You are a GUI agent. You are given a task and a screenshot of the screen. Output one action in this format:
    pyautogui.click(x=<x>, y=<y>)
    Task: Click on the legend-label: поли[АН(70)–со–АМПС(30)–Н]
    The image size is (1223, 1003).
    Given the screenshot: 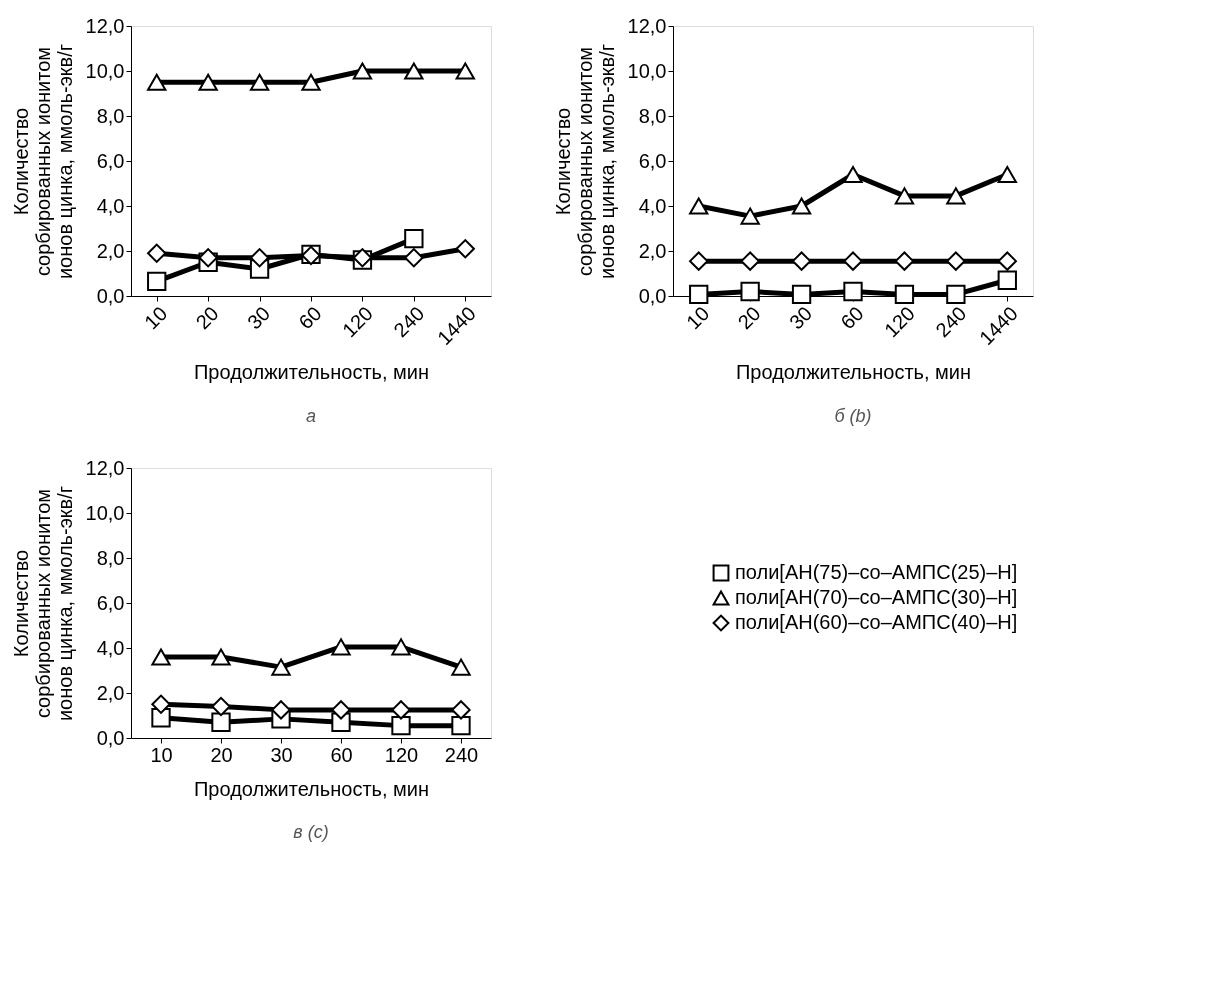 What is the action you would take?
    pyautogui.click(x=876, y=597)
    